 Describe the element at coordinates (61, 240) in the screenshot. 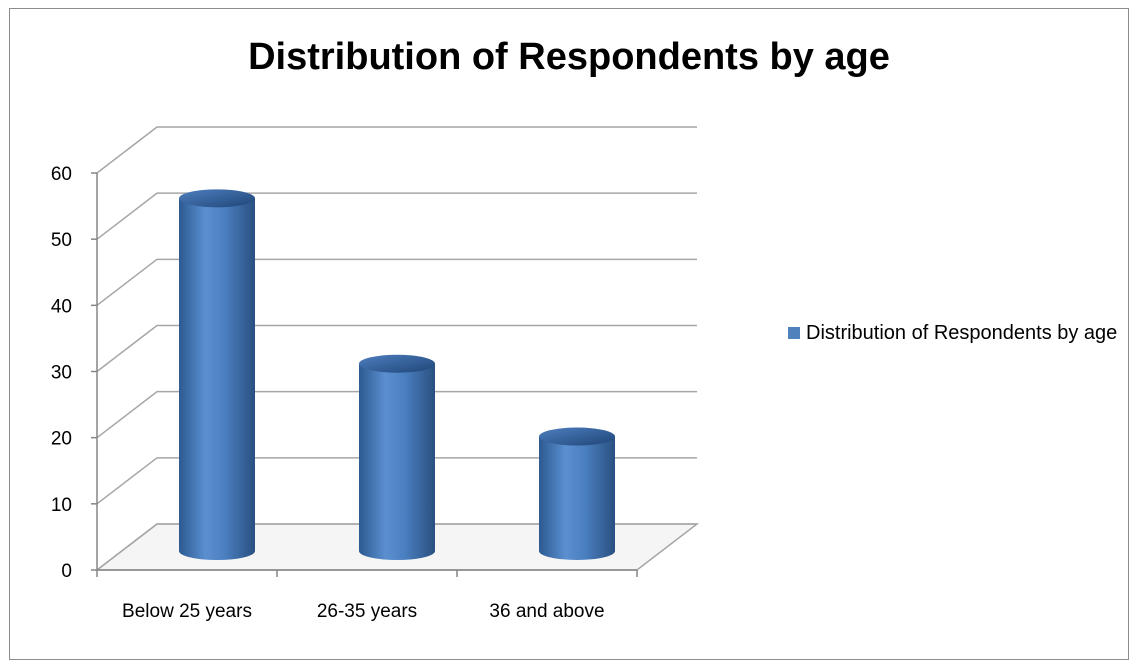

I see `y-tick-label: 50` at that location.